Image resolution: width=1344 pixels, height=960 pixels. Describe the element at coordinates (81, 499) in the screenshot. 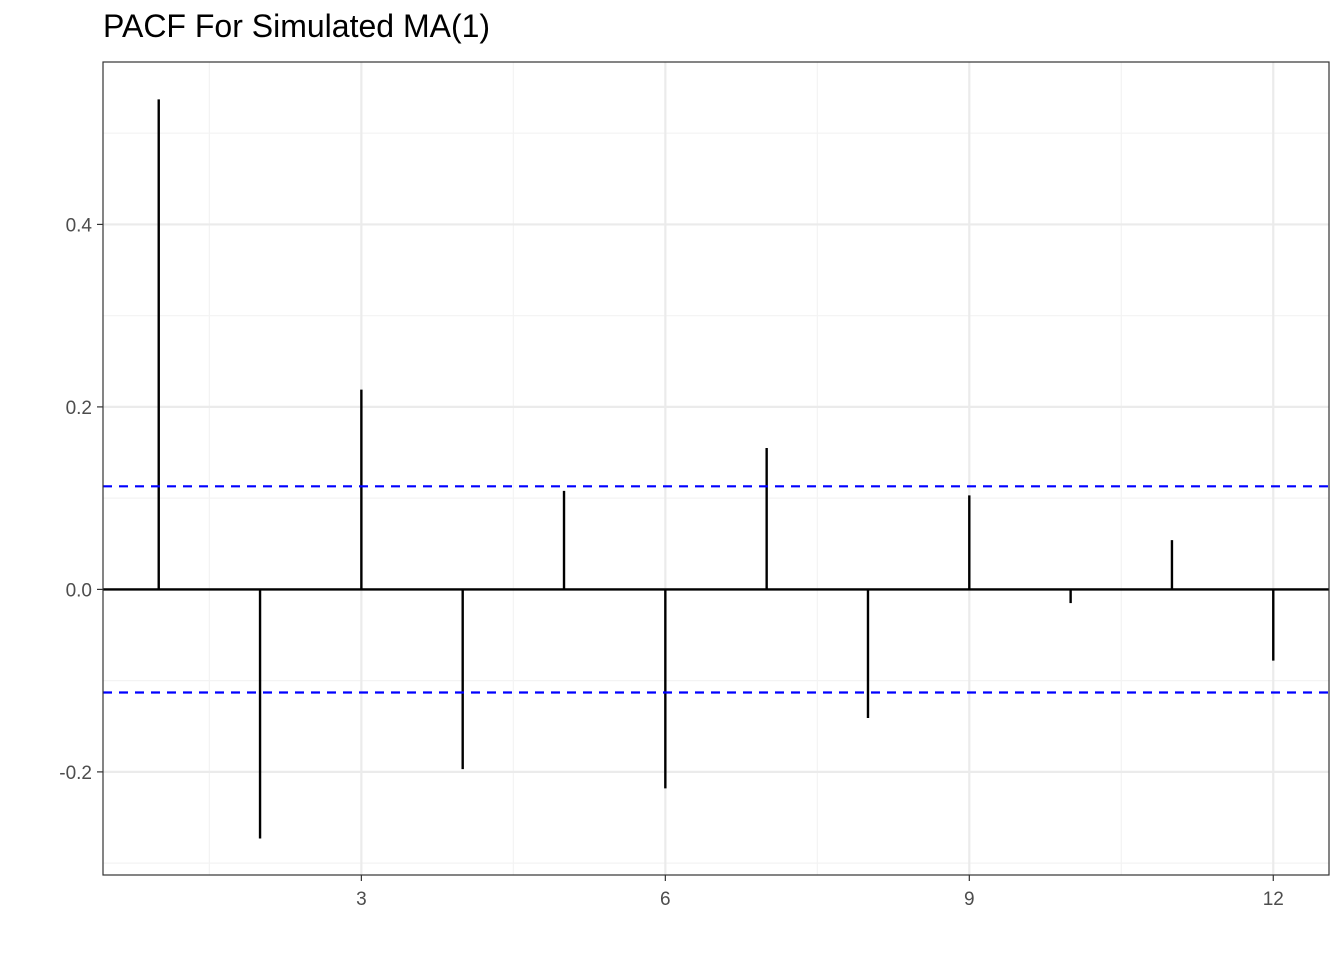

I see `y-axis: -0.2 0.0 0.2 0.4` at that location.